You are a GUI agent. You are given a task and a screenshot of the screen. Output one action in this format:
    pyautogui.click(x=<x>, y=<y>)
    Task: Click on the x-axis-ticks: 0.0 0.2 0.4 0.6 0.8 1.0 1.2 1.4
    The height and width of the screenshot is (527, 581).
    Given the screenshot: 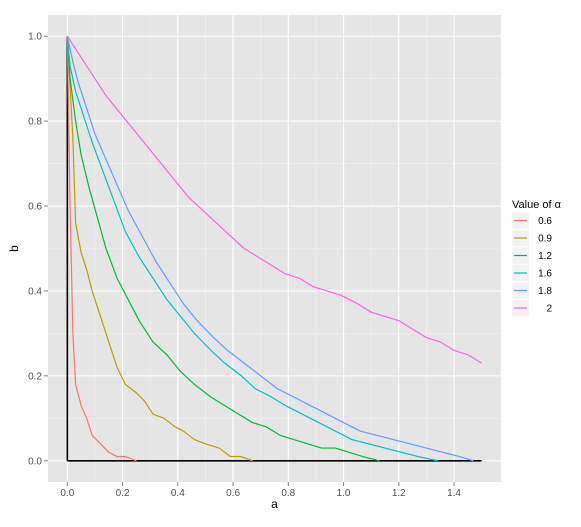 What is the action you would take?
    pyautogui.click(x=260, y=490)
    